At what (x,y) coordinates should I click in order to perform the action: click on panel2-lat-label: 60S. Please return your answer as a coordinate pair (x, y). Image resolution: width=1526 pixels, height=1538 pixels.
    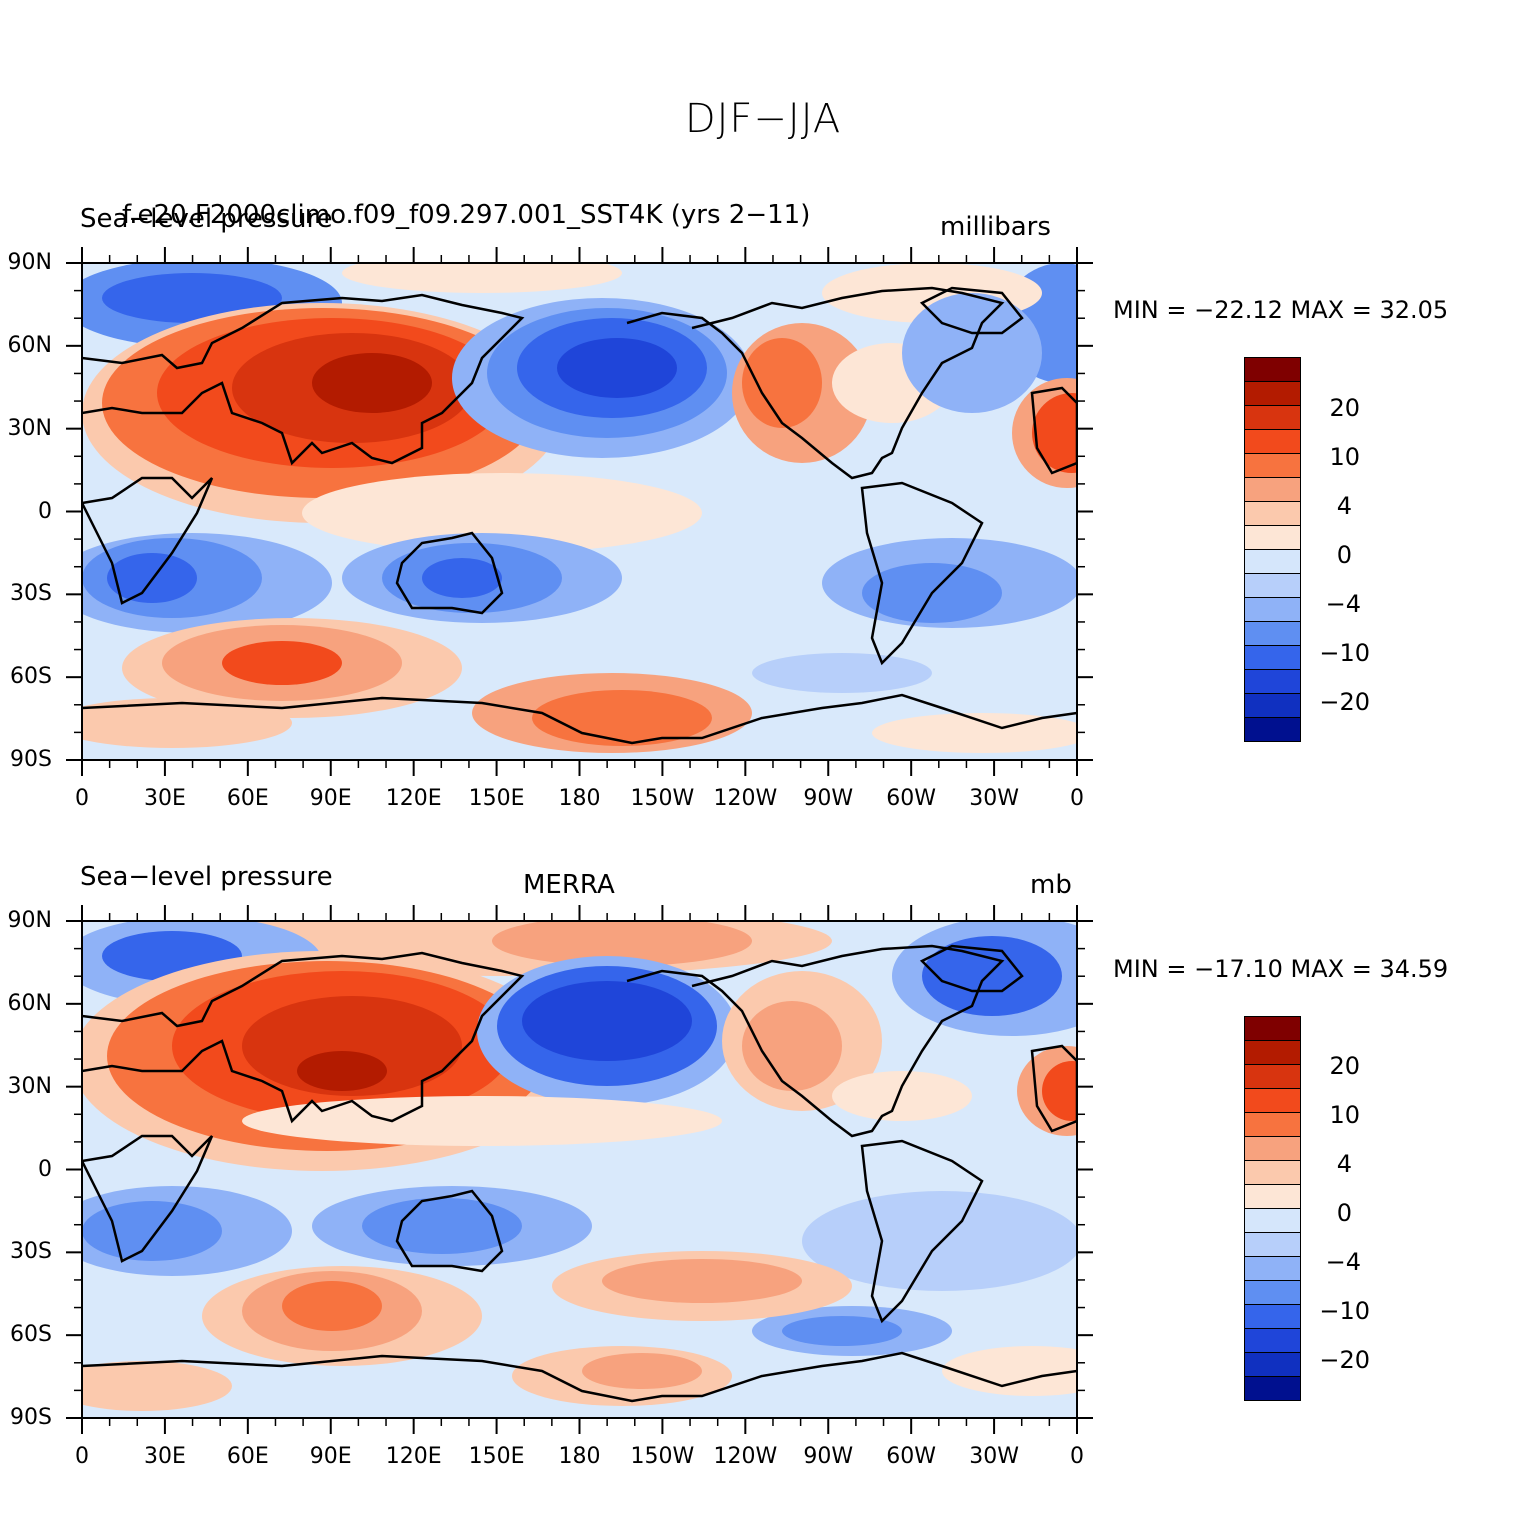
    Looking at the image, I should click on (31, 1335).